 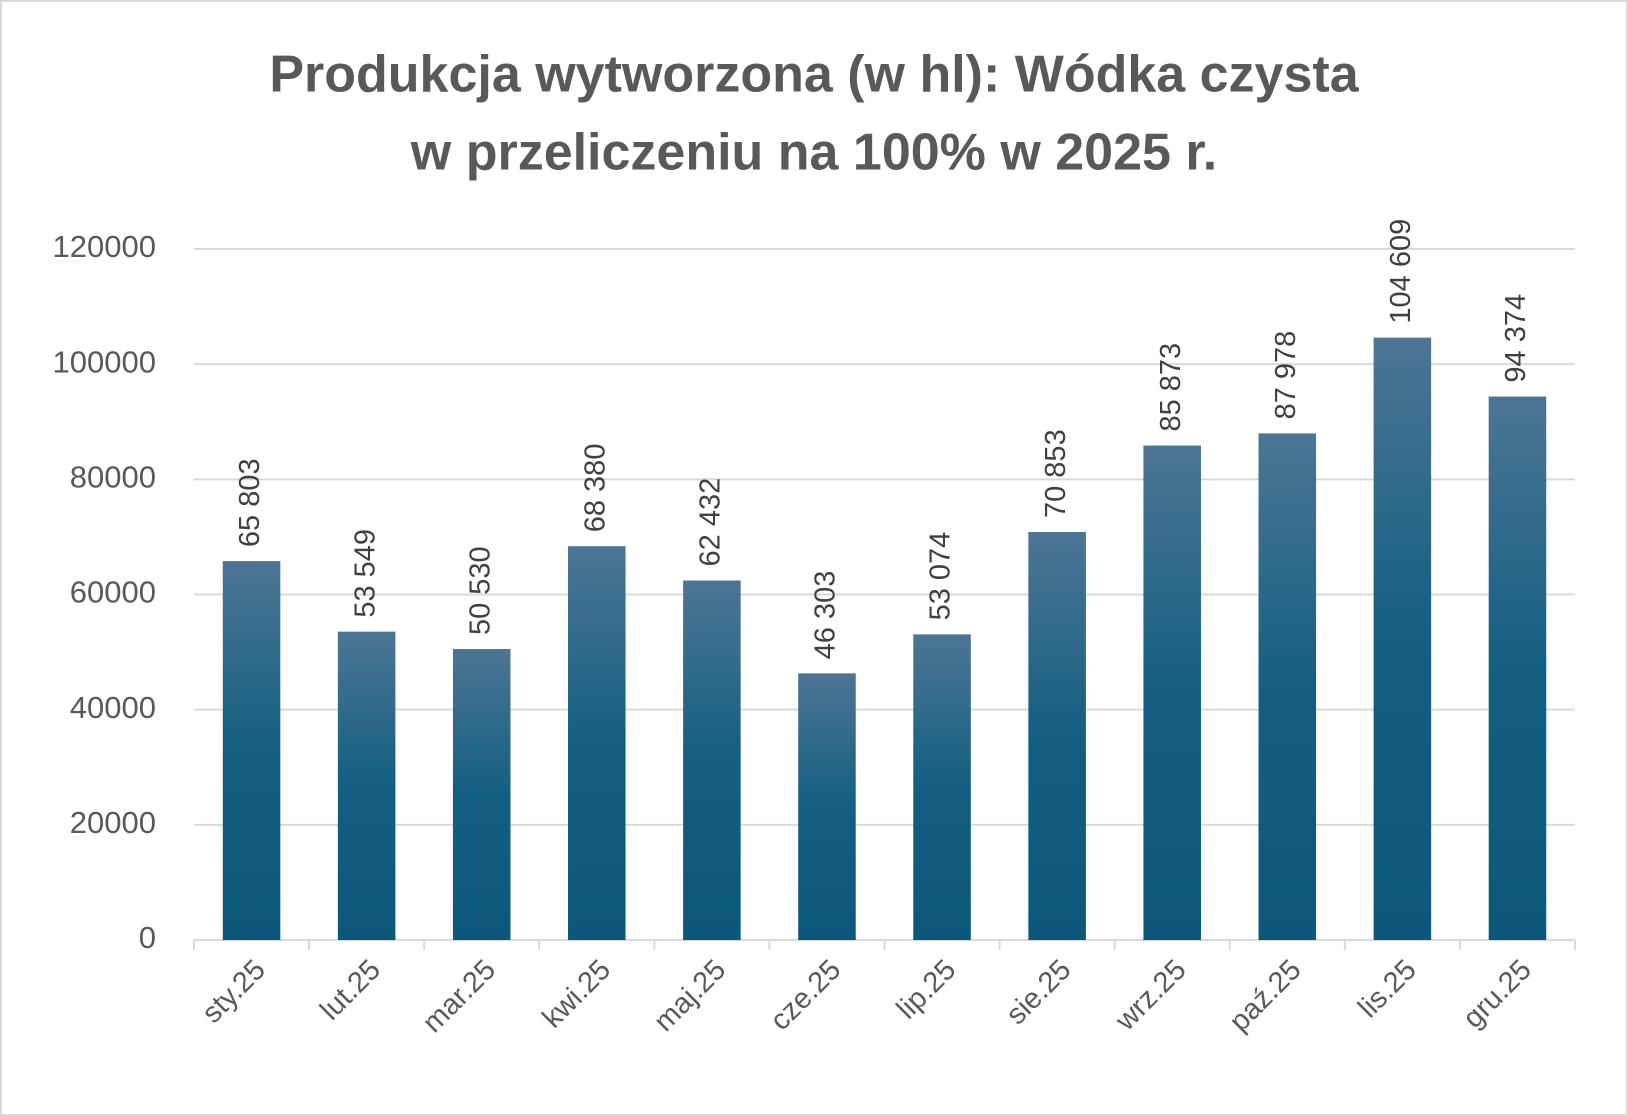 I want to click on chart-title: w przeliczeniu na 100% w 2025 r., so click(x=813, y=153).